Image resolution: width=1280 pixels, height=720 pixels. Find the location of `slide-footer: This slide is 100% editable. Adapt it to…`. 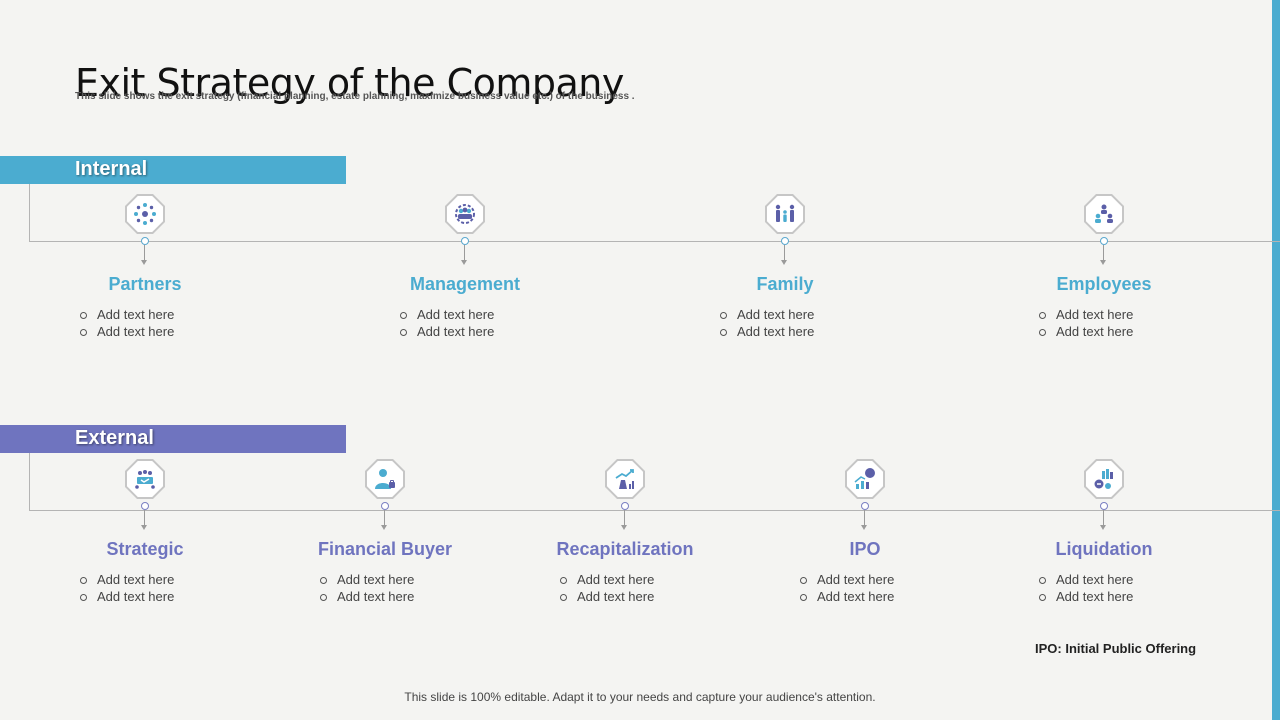

slide-footer: This slide is 100% editable. Adapt it to… is located at coordinates (640, 697).